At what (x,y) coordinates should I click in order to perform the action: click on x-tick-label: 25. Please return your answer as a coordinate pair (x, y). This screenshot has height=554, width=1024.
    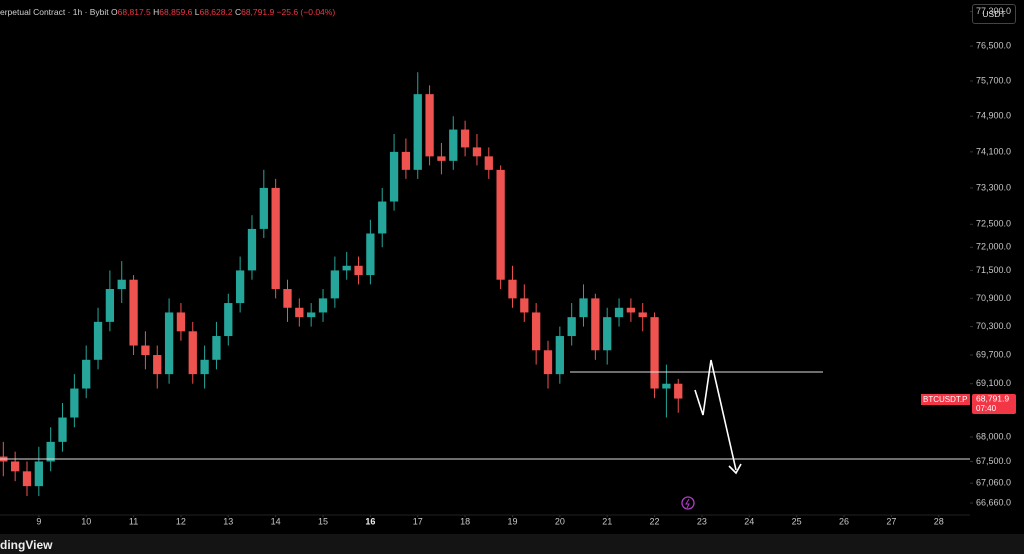
    Looking at the image, I should click on (797, 521).